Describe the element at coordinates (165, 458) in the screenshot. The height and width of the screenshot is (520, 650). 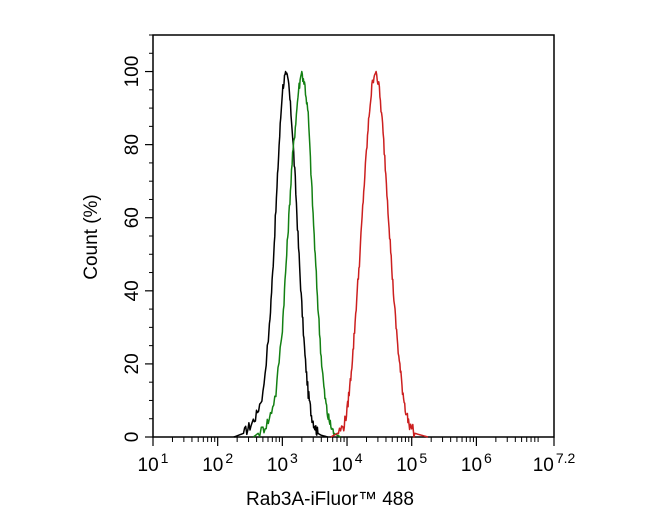
I see `x-tick-exponent: 1` at that location.